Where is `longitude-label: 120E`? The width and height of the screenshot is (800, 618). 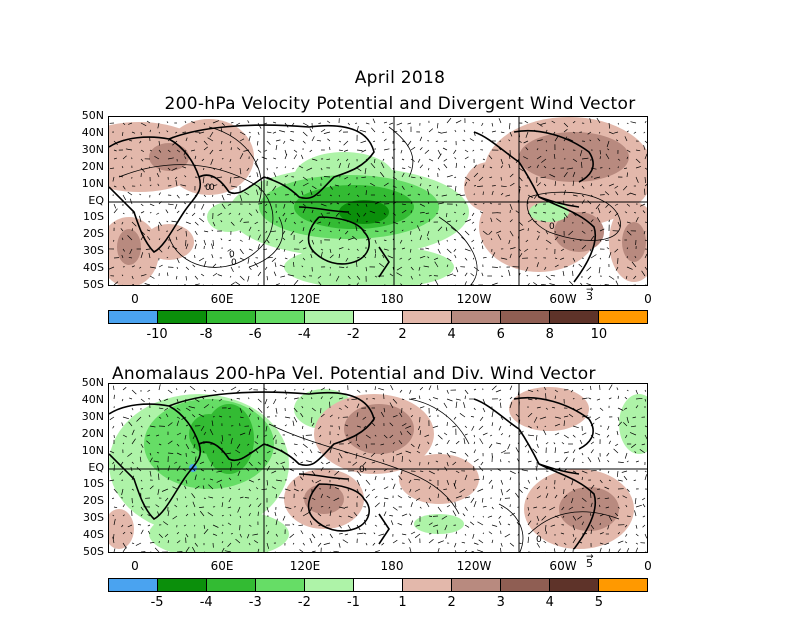
longitude-label: 120E is located at coordinates (305, 299).